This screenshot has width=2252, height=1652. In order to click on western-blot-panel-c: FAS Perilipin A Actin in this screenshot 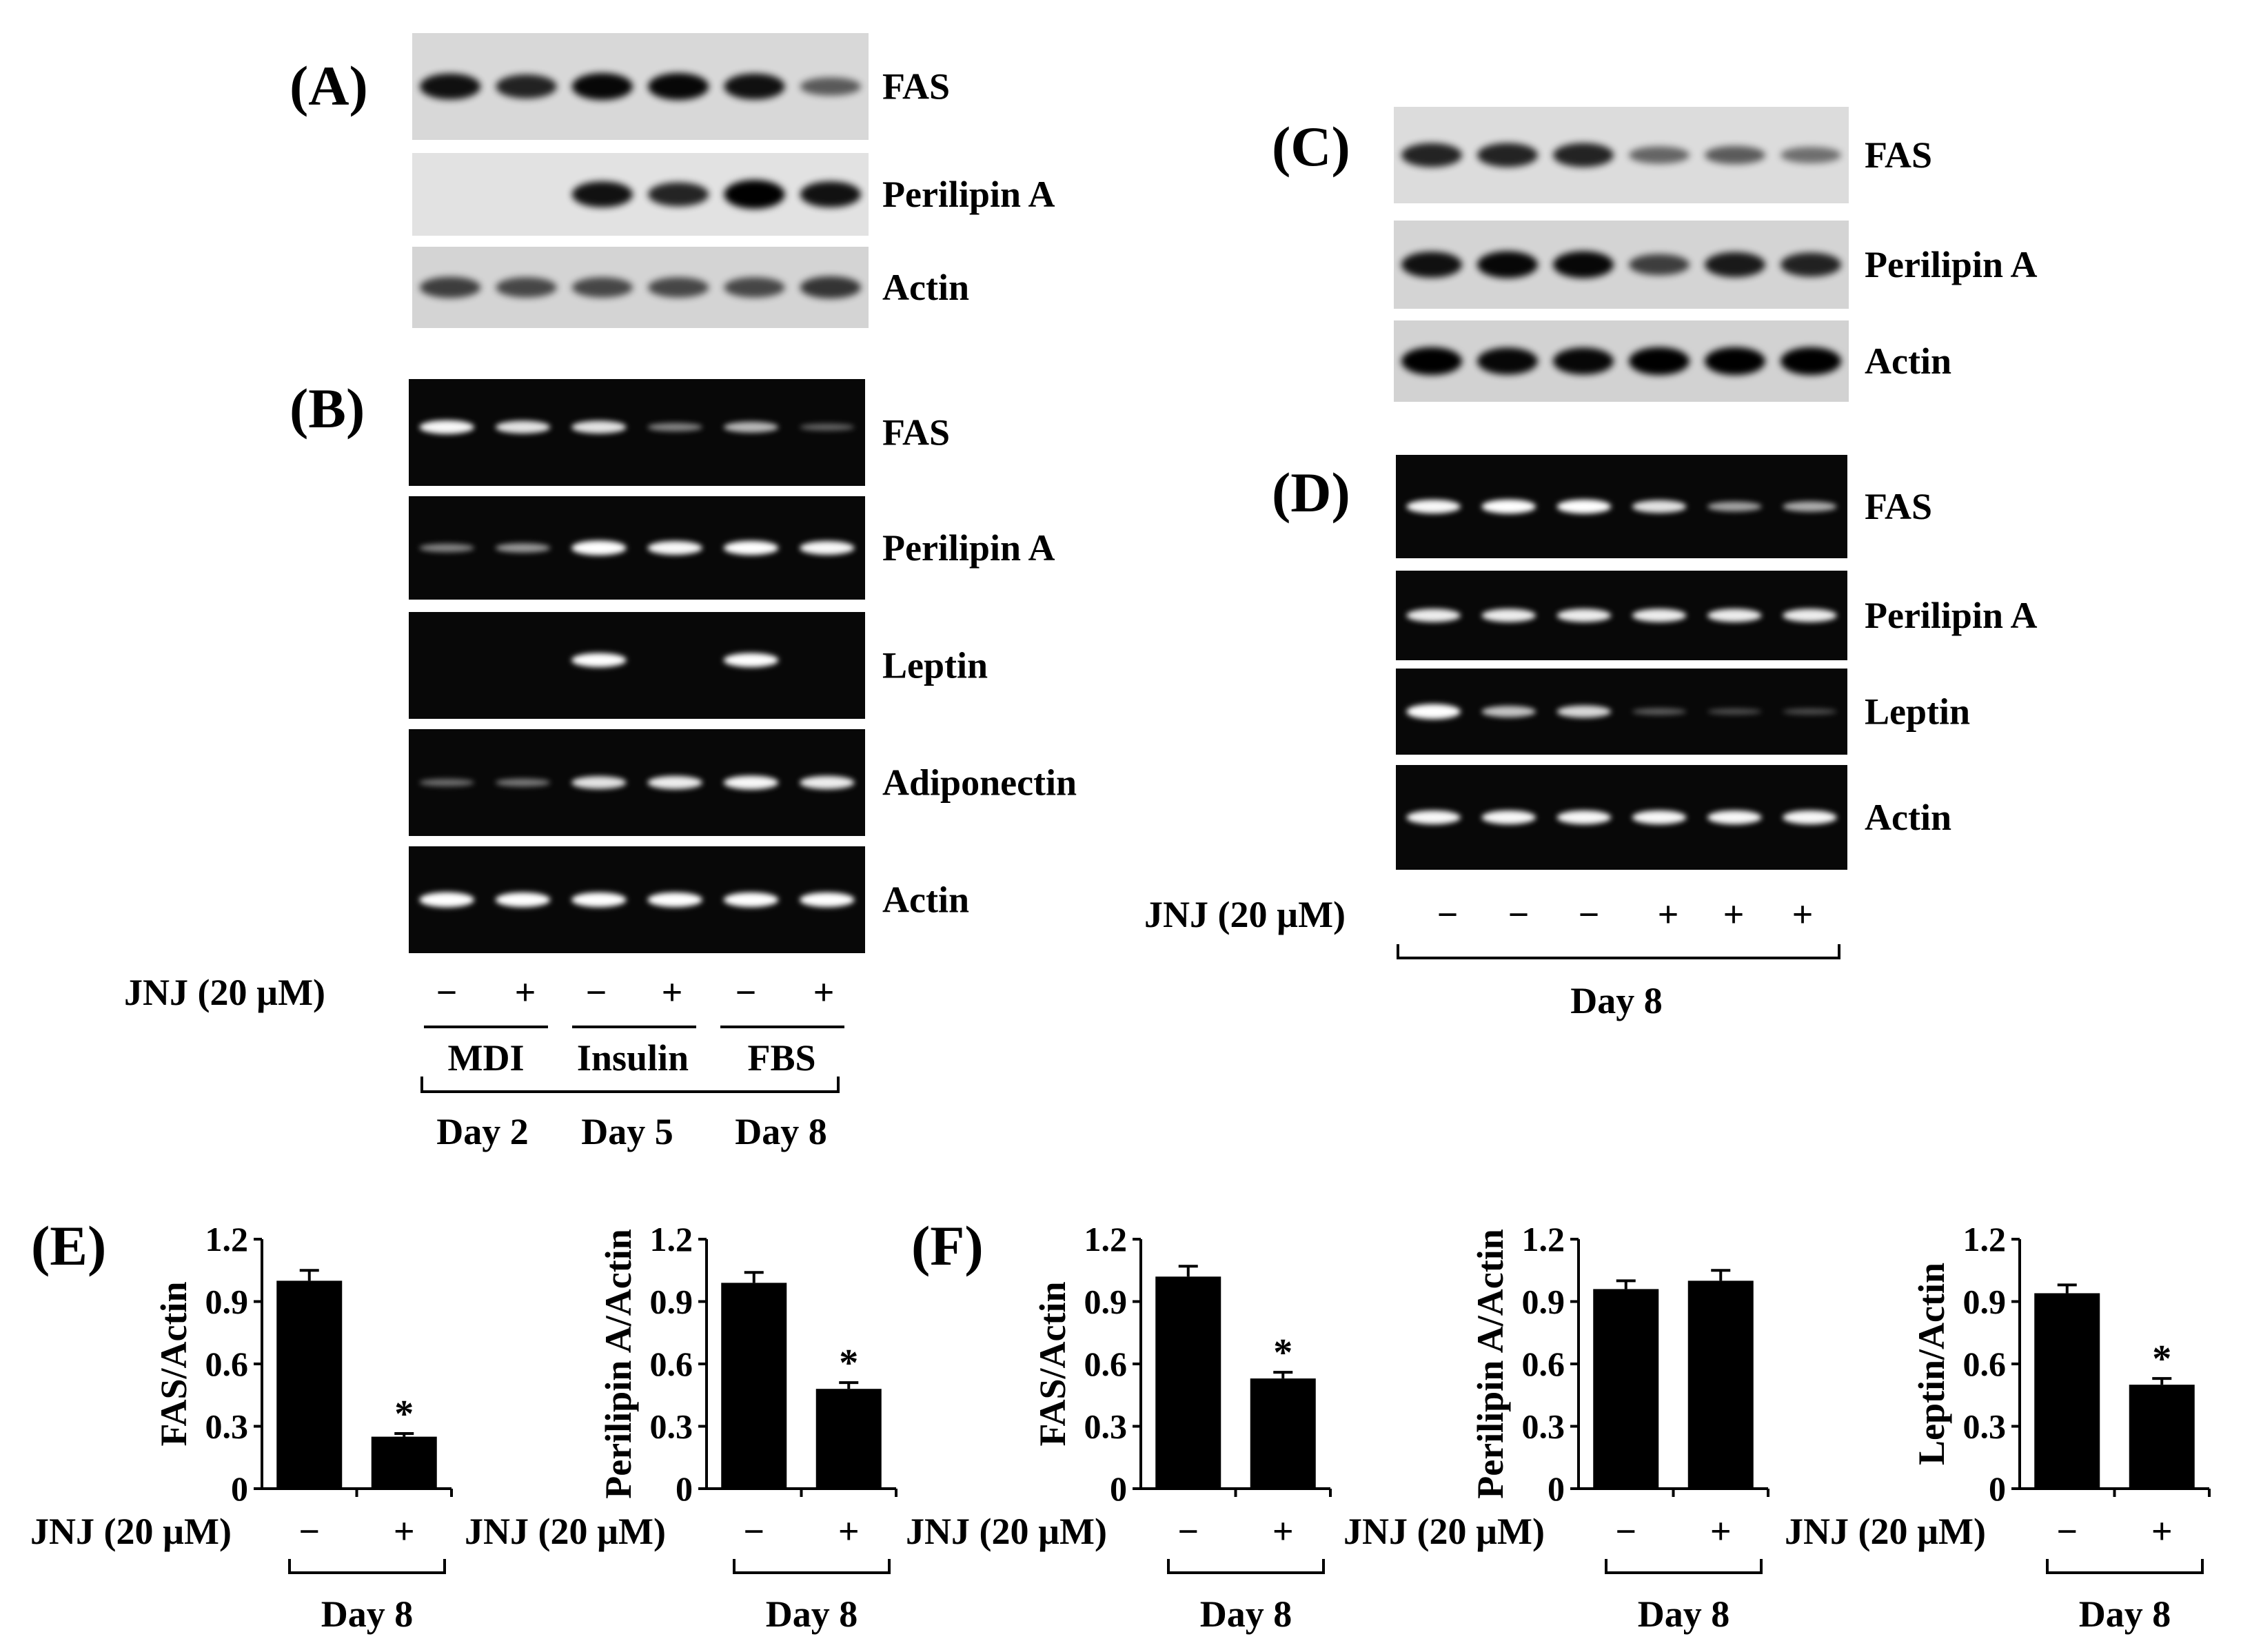, I will do `click(1716, 255)`.